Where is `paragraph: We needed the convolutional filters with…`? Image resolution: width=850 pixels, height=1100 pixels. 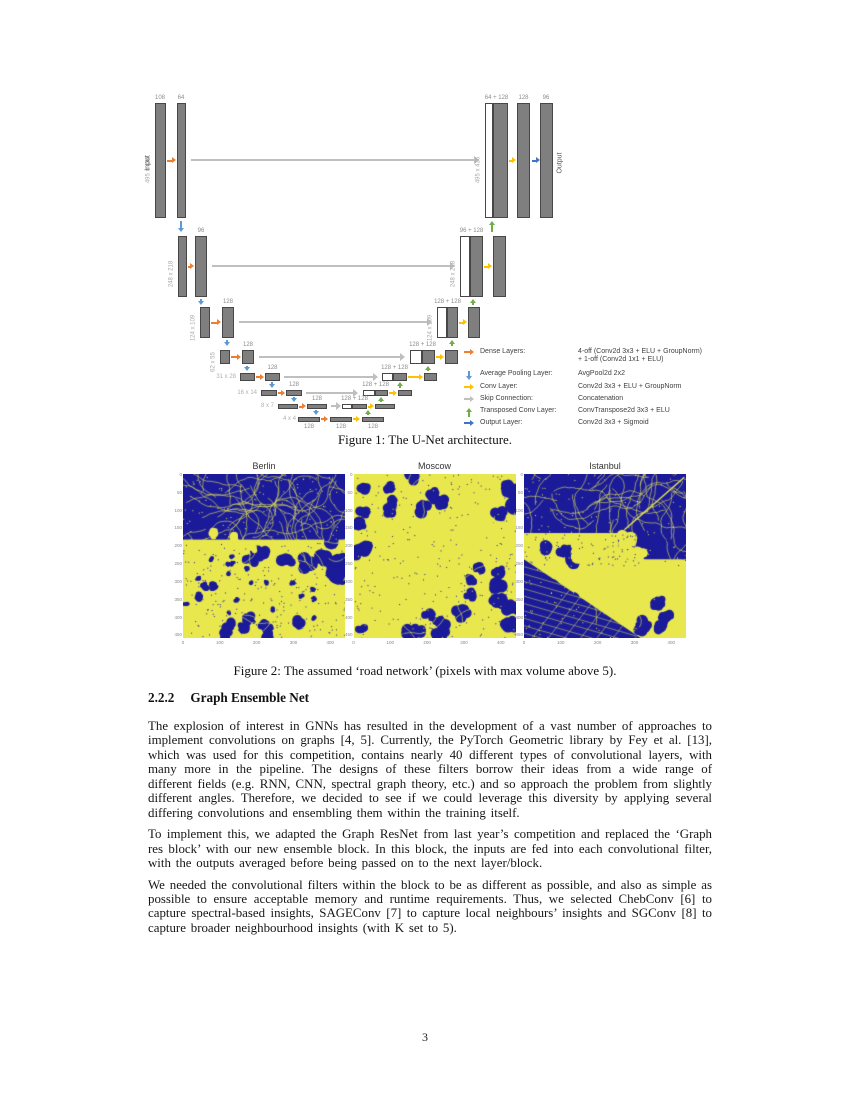
paragraph: We needed the convolutional filters with… is located at coordinates (430, 906).